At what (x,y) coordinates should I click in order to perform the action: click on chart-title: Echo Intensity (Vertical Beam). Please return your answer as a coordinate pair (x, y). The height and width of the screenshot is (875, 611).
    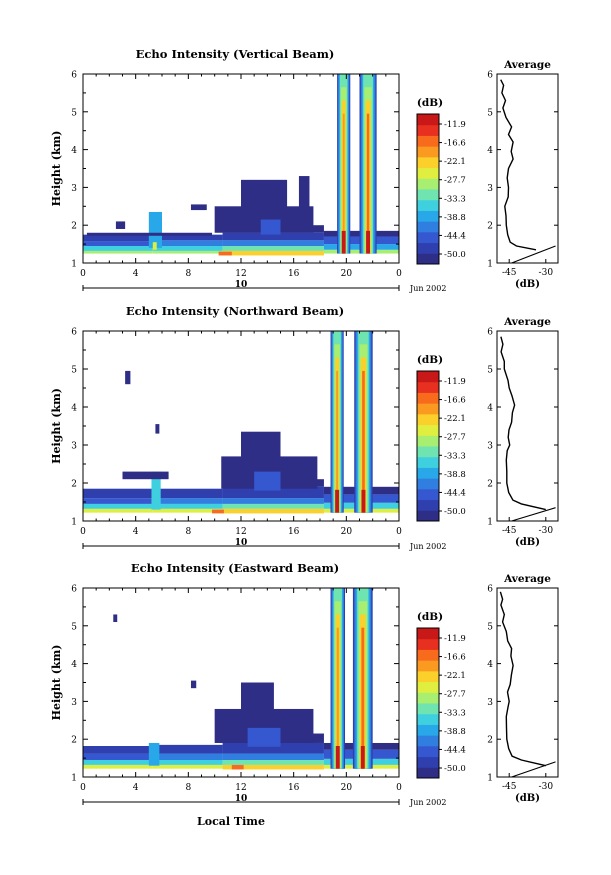
    Looking at the image, I should click on (235, 54).